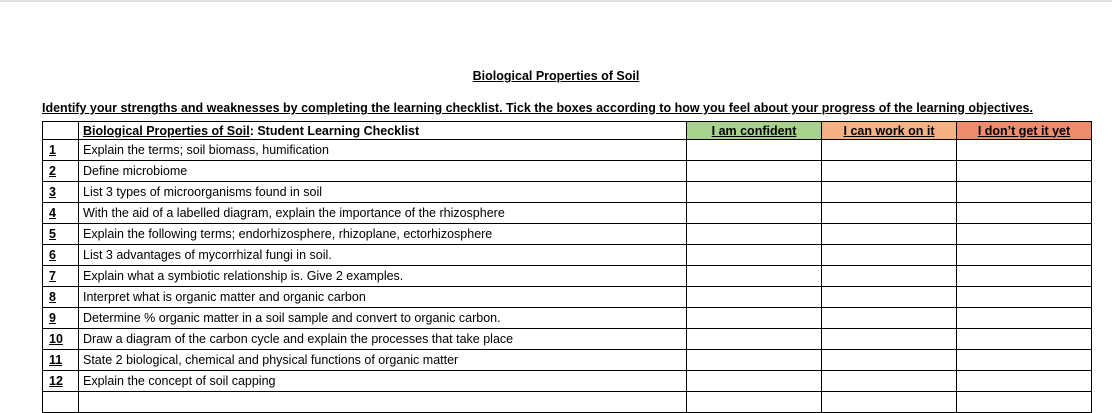 This screenshot has width=1112, height=413. I want to click on row-number: 1, so click(60, 150).